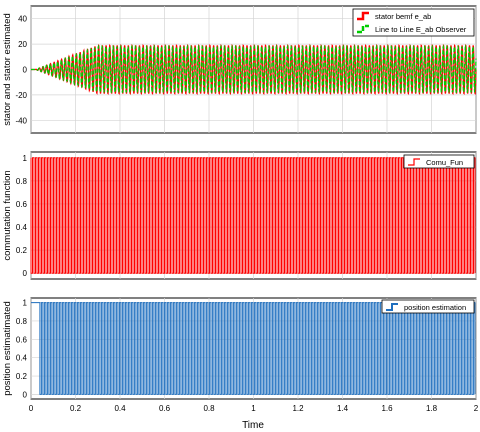 The width and height of the screenshot is (480, 432). What do you see at coordinates (298, 408) in the screenshot?
I see `x-tick-label: 1.2` at bounding box center [298, 408].